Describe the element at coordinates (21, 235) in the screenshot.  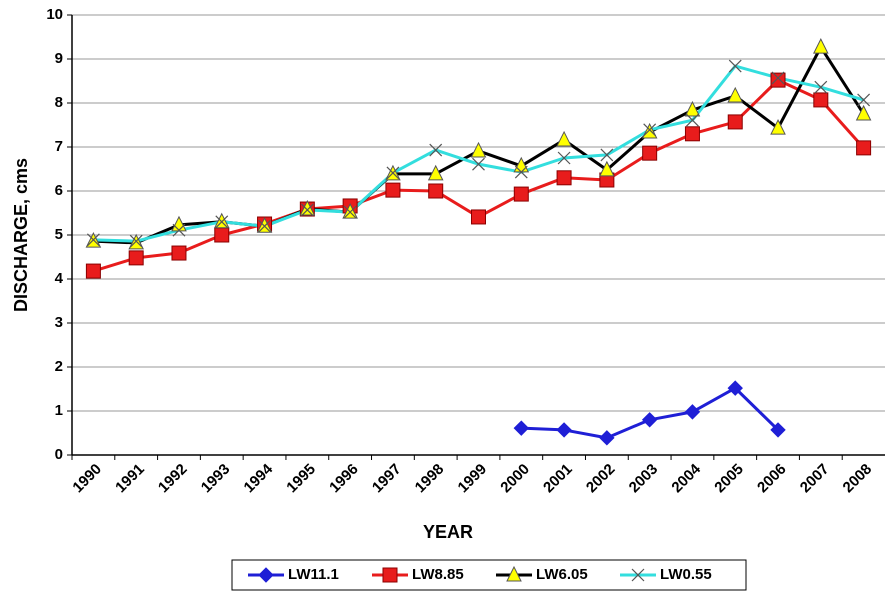
I see `y-axis-label: DISCHARGE, cms` at that location.